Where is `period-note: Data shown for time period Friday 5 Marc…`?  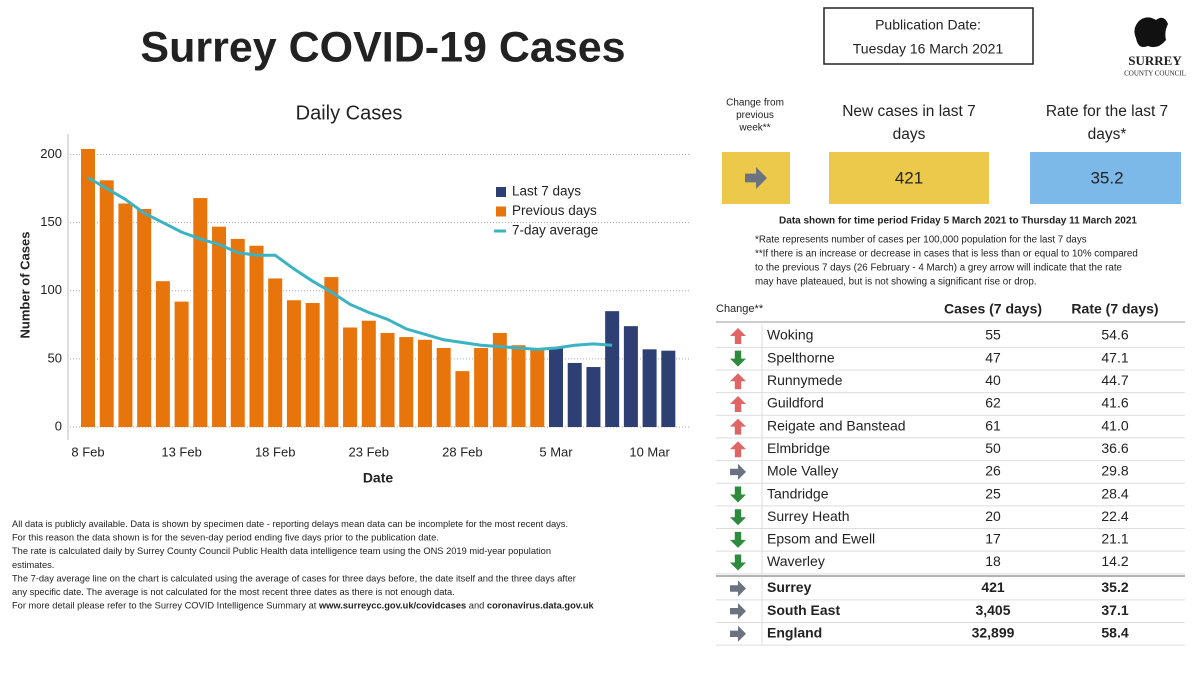
period-note: Data shown for time period Friday 5 Marc… is located at coordinates (958, 221).